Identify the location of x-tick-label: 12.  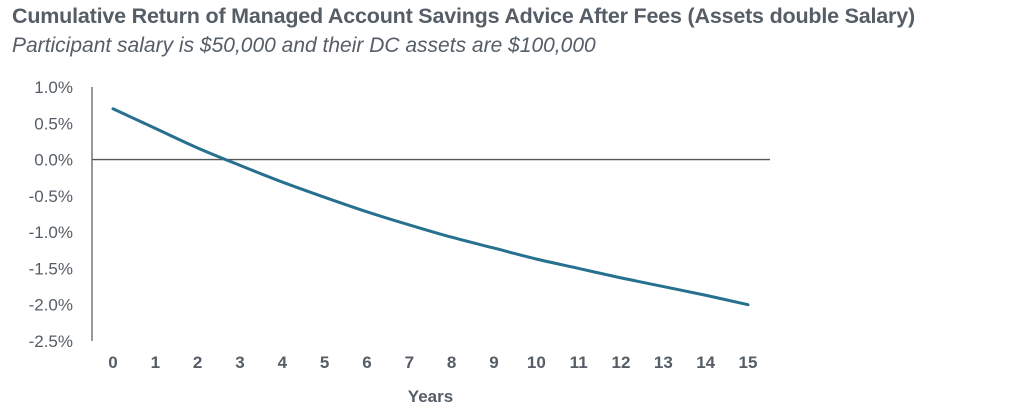
(621, 362).